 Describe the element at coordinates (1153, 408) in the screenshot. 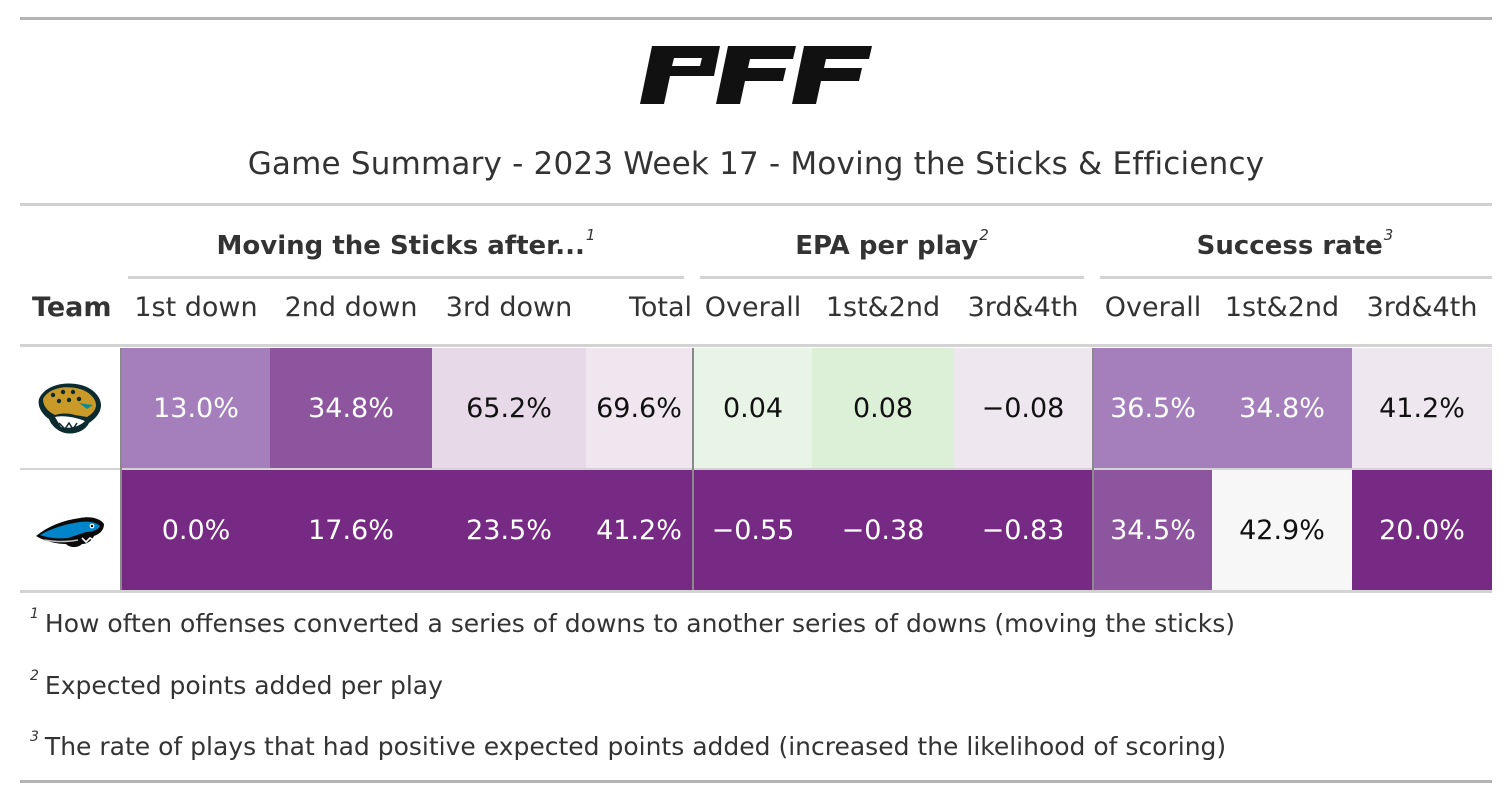

I see `table-cell: 36.5%` at that location.